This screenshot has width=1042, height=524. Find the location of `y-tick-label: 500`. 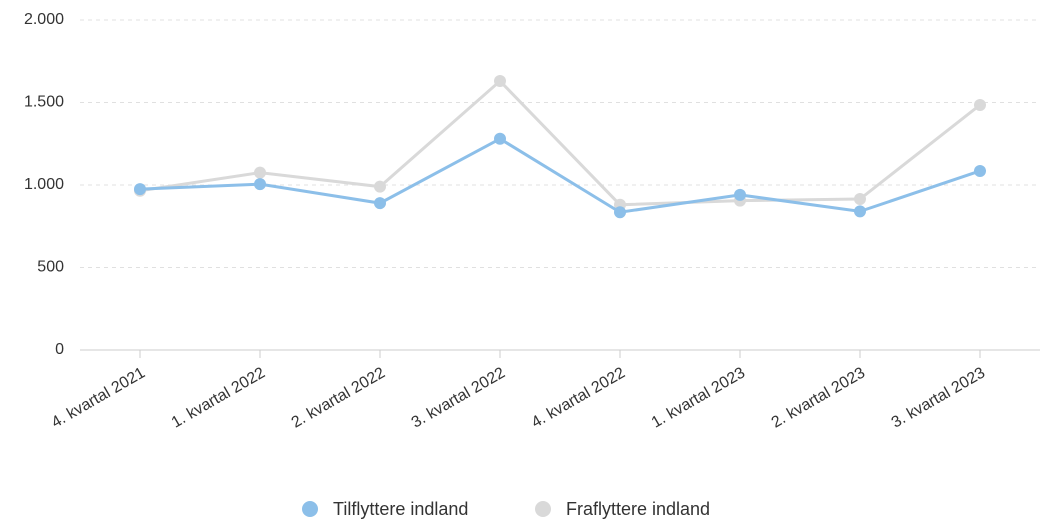

y-tick-label: 500 is located at coordinates (50, 267).